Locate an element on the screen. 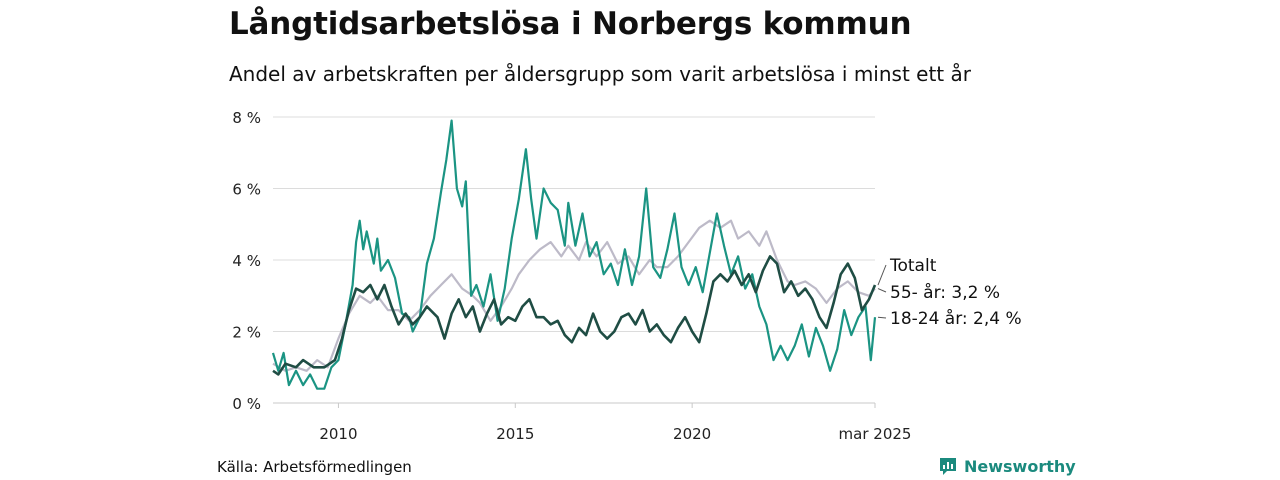 This screenshot has width=1280, height=480. chart-title: Långtidsarbetslösa i Norbergs kommun is located at coordinates (570, 24).